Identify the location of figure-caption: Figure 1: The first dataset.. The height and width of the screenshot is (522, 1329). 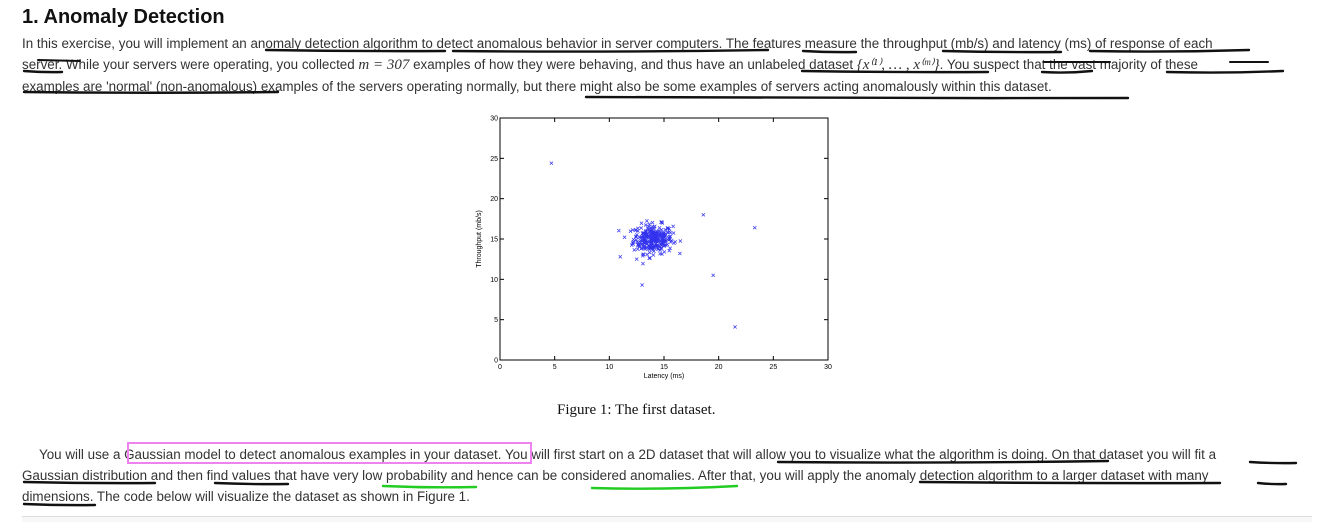
(636, 410).